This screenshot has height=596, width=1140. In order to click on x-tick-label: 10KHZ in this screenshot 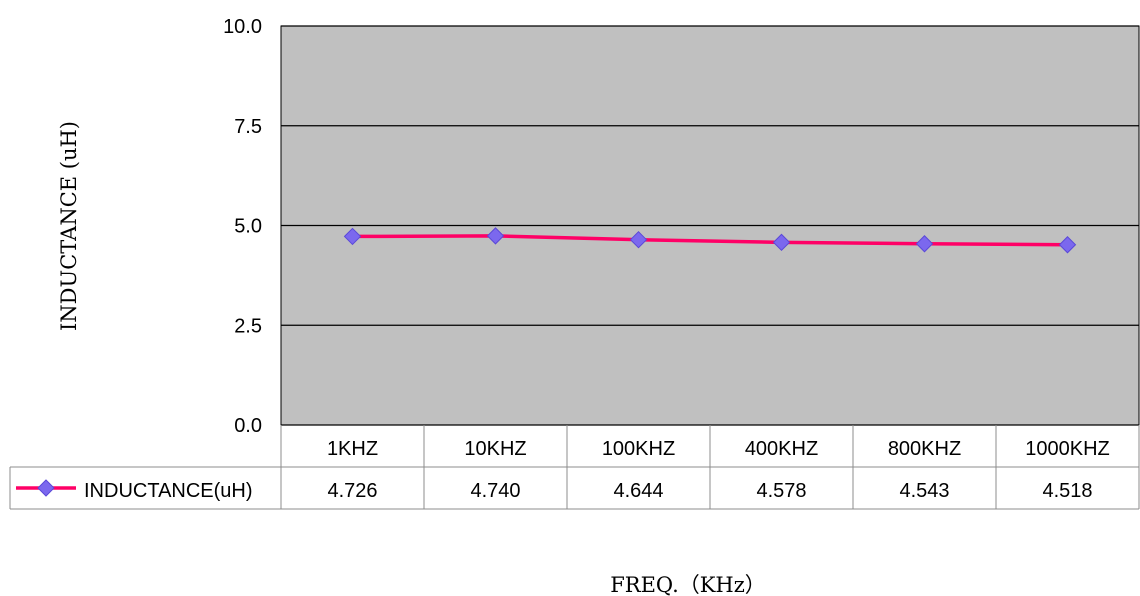, I will do `click(495, 449)`.